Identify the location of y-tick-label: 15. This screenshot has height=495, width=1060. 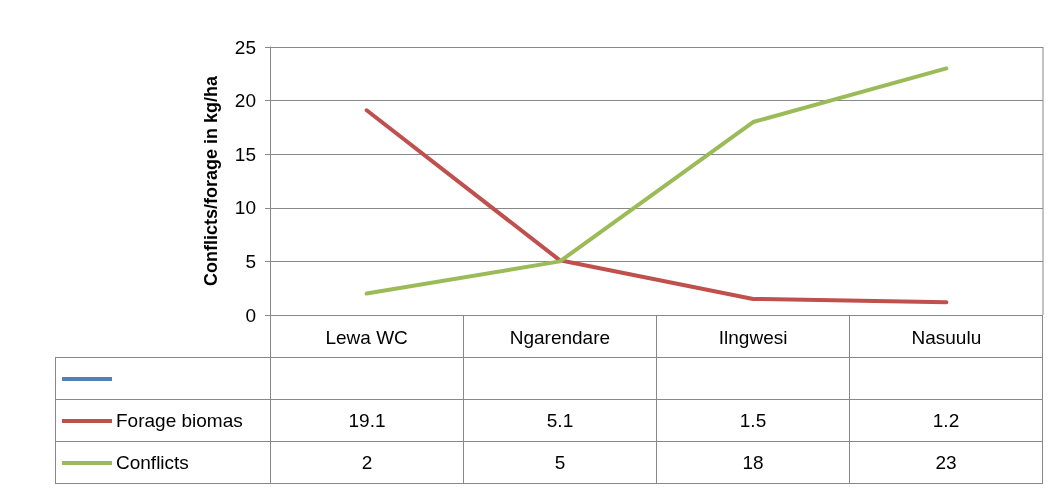
(245, 154).